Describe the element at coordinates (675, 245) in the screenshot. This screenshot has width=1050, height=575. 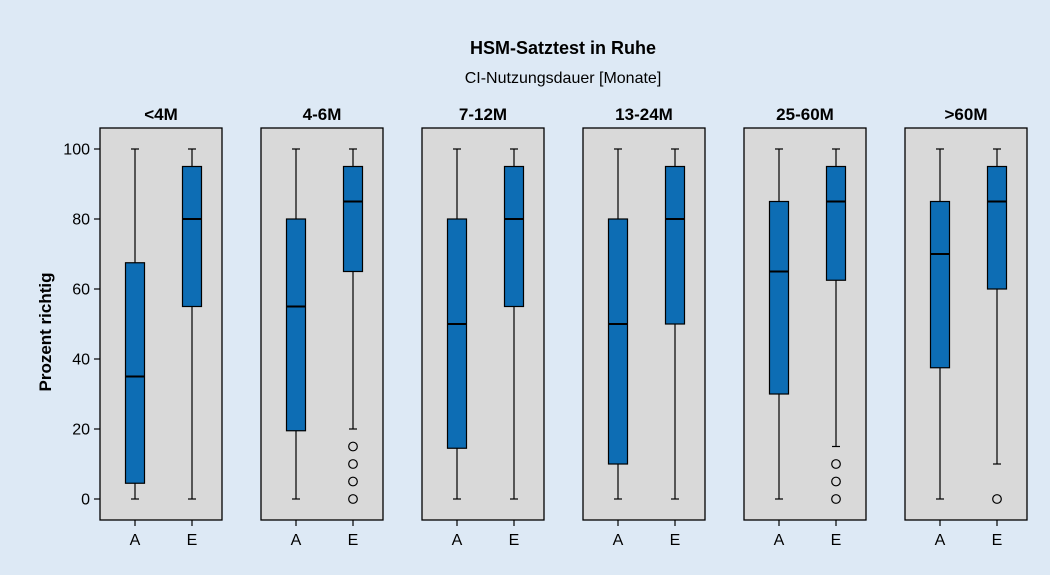
I see `panel-4-e-box` at that location.